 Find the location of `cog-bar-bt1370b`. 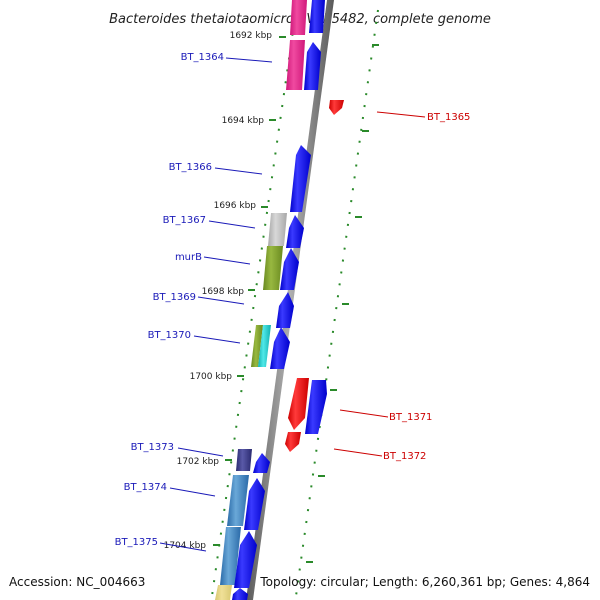

cog-bar-bt1370b is located at coordinates (264, 346).